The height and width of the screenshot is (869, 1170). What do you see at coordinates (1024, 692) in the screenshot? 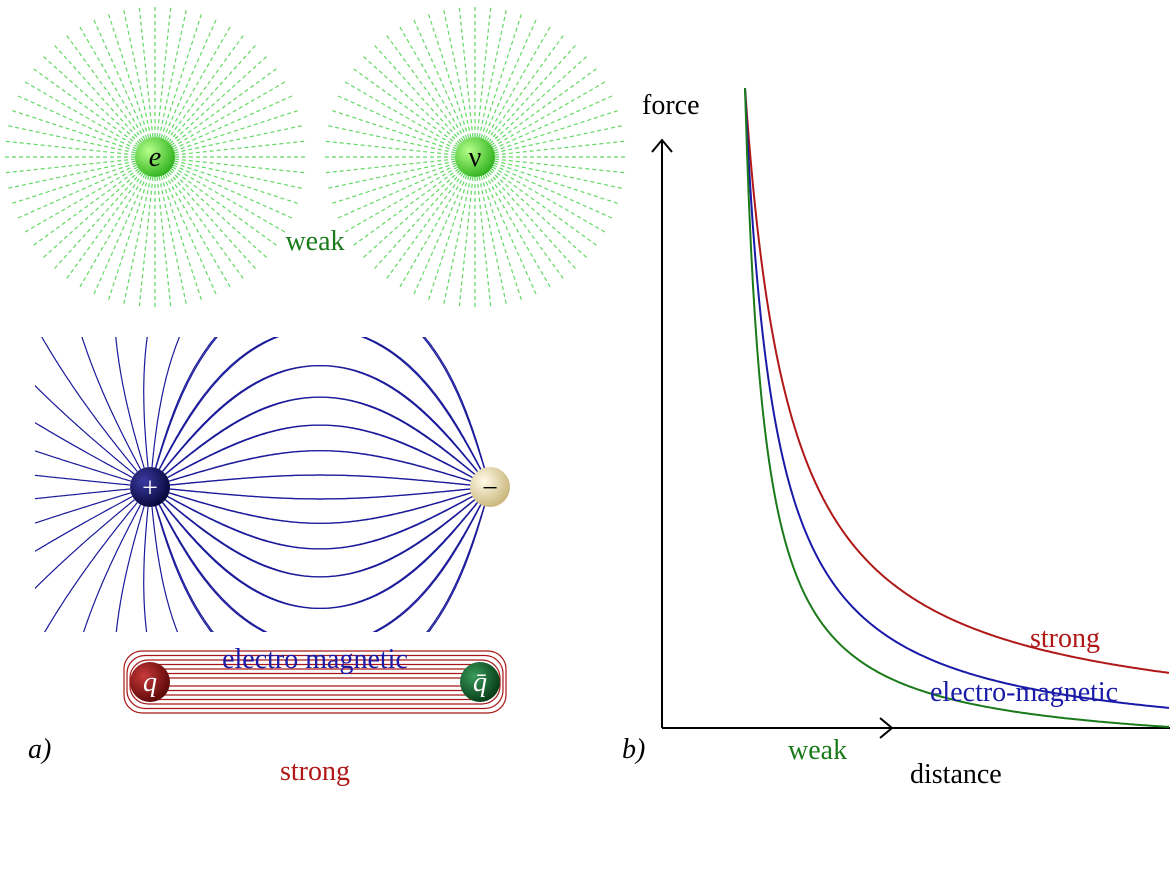
I see `curve-label: electro-magnetic` at bounding box center [1024, 692].